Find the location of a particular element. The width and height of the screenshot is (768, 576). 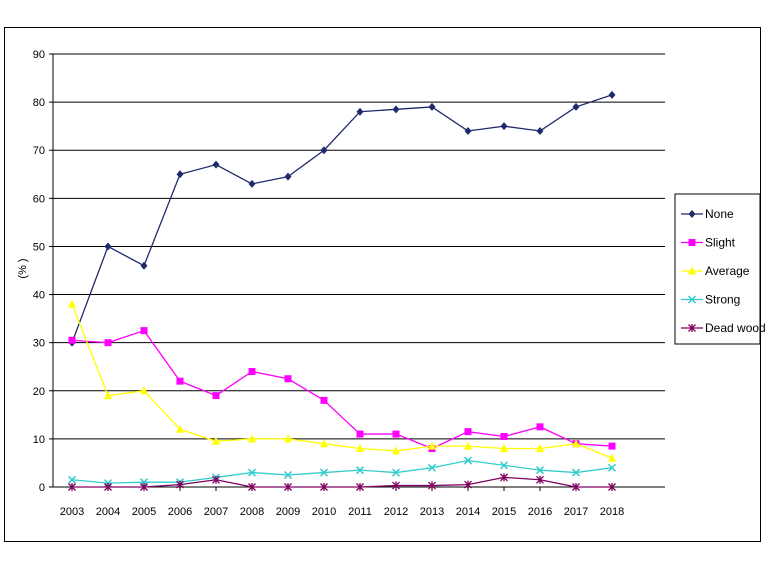

legend-box is located at coordinates (717, 269).